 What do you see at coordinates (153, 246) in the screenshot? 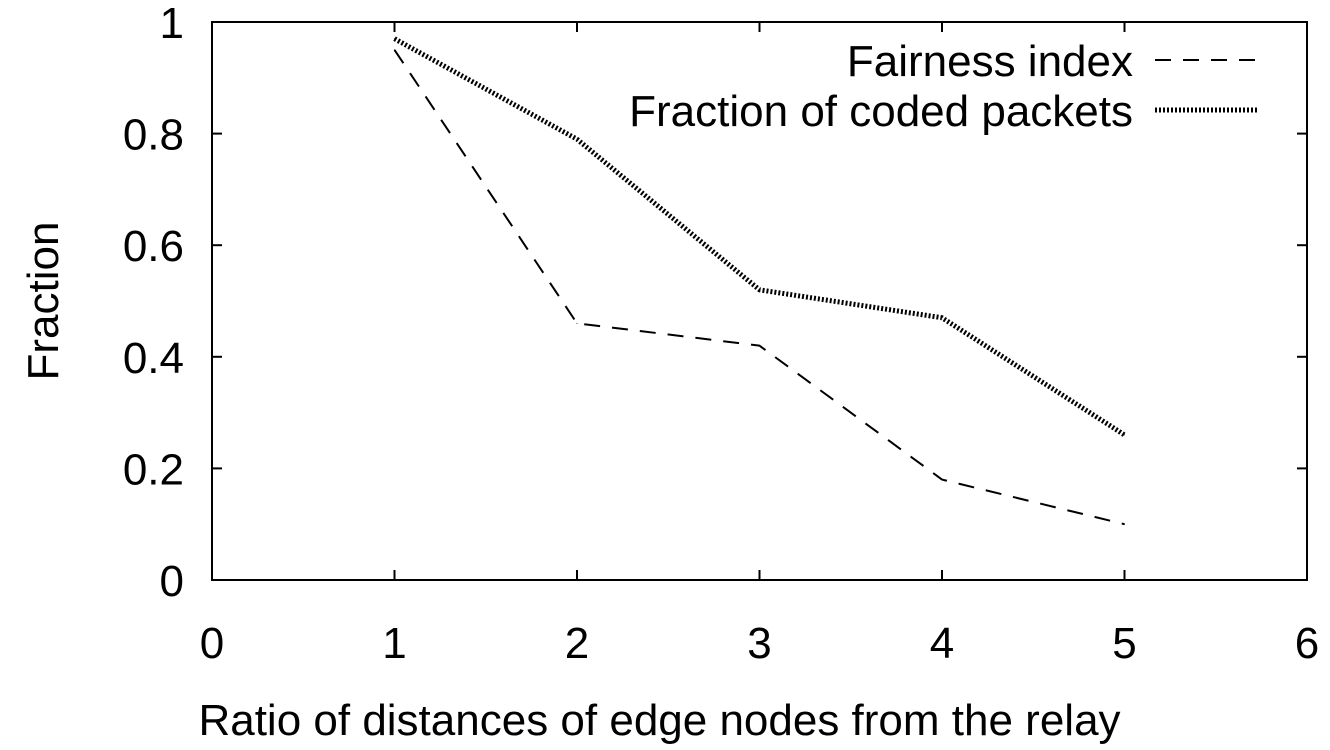
I see `y-tick-label: 0.6` at bounding box center [153, 246].